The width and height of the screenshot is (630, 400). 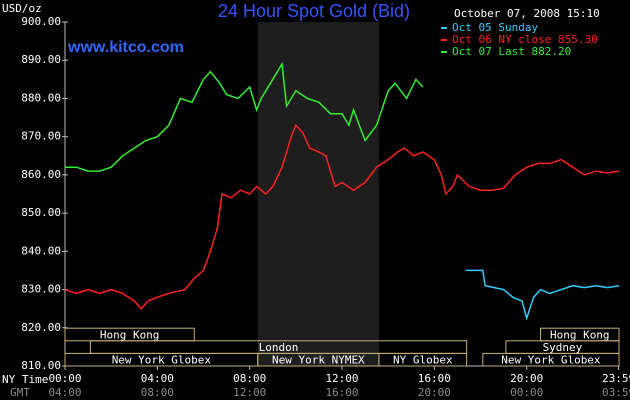 What do you see at coordinates (542, 295) in the screenshot?
I see `line` at bounding box center [542, 295].